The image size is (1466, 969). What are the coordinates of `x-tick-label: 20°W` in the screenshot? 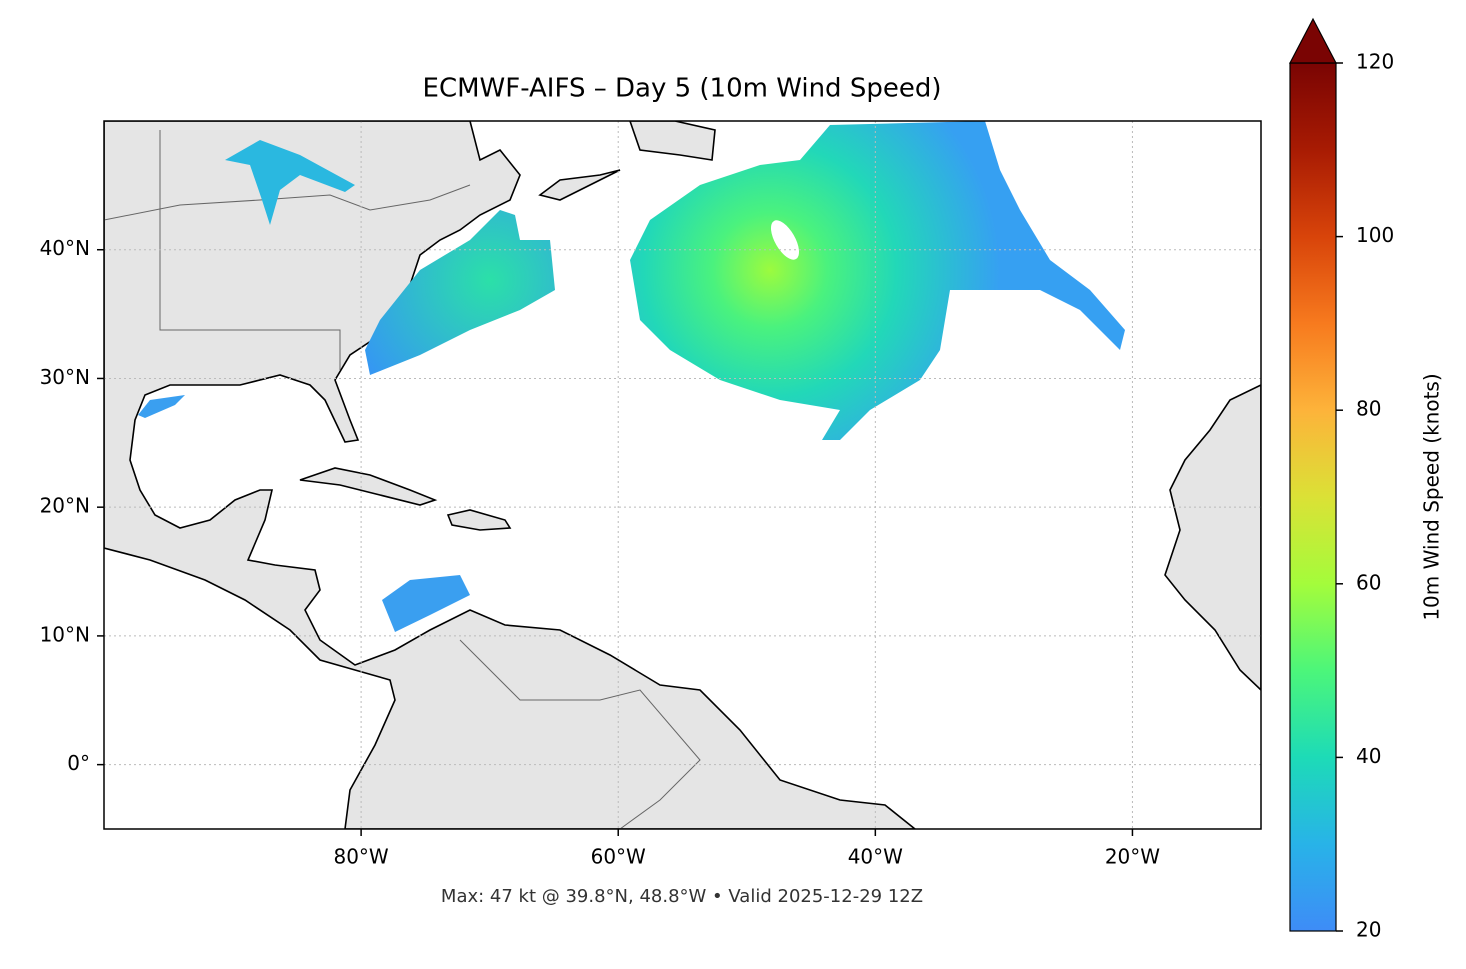 It's located at (1132, 857).